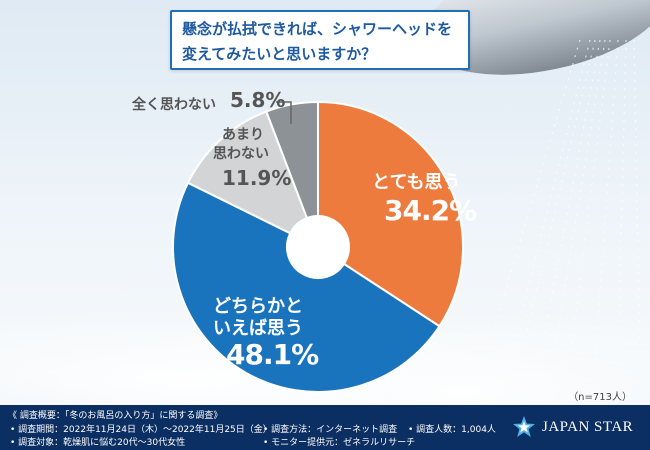  What do you see at coordinates (174, 105) in the screenshot?
I see `label-not-at-all: 全く思わない` at bounding box center [174, 105].